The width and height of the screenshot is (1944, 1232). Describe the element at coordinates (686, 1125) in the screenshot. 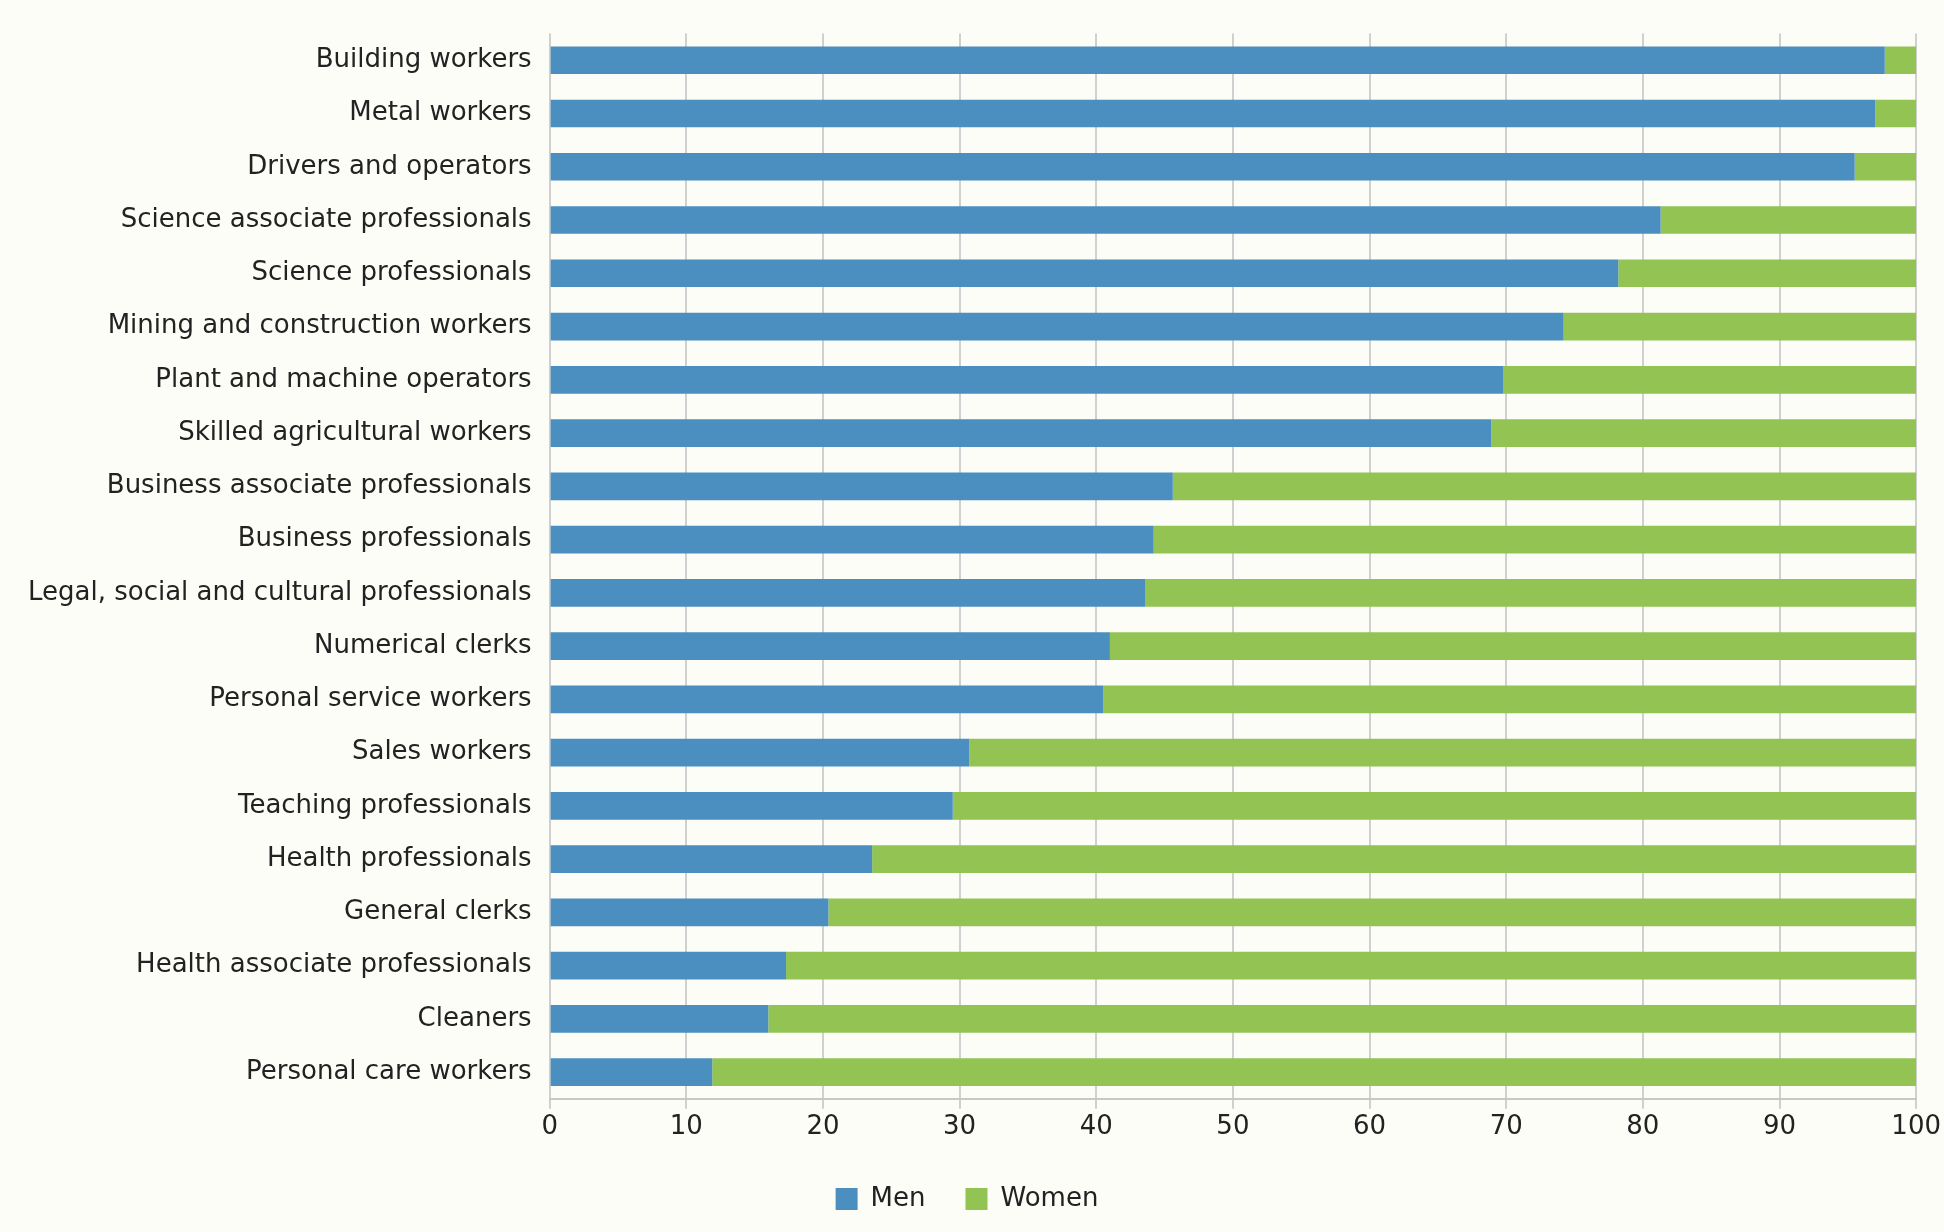

I see `x-tick-label: 10` at that location.